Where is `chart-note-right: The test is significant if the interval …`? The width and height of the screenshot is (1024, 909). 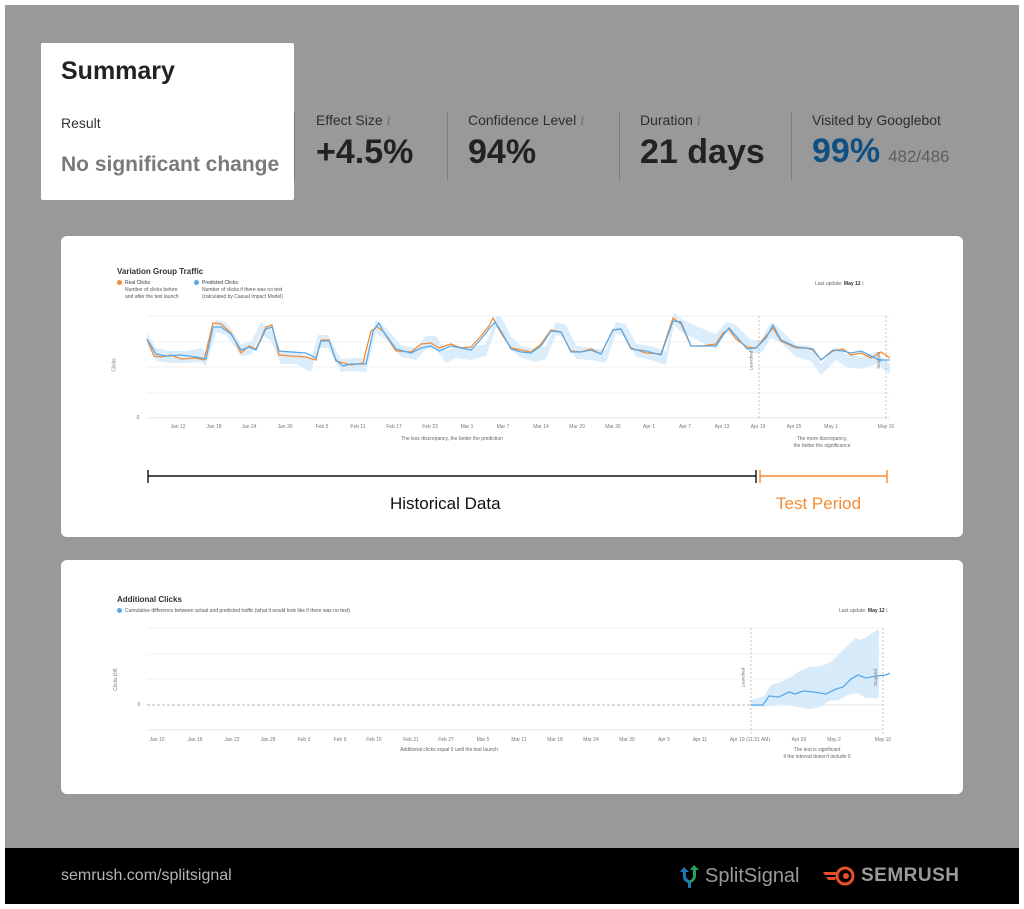 chart-note-right: The test is significant if the interval … is located at coordinates (817, 753).